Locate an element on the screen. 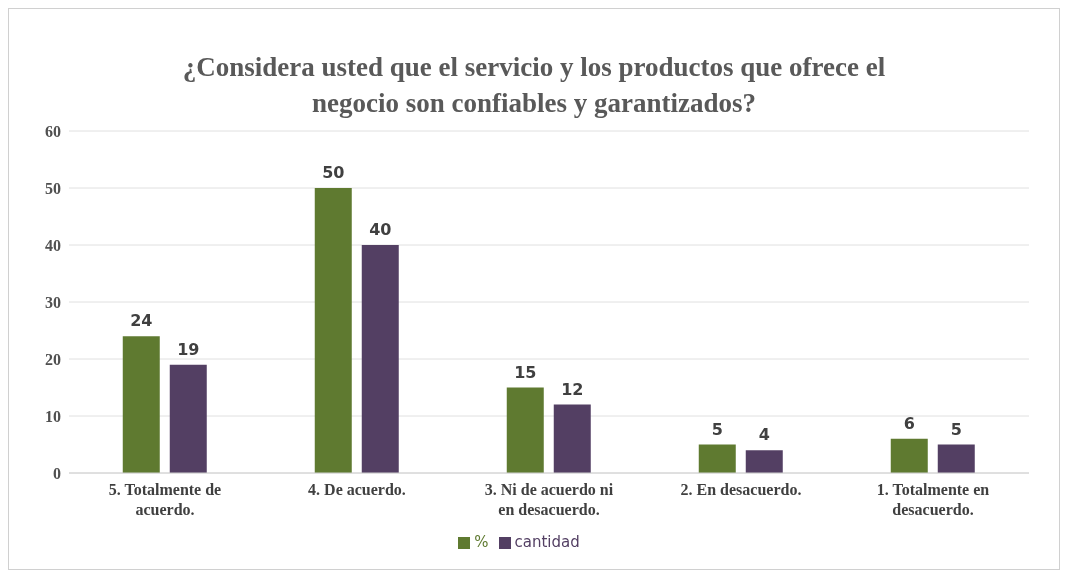 This screenshot has height=578, width=1070. legend-label: % is located at coordinates (481, 542).